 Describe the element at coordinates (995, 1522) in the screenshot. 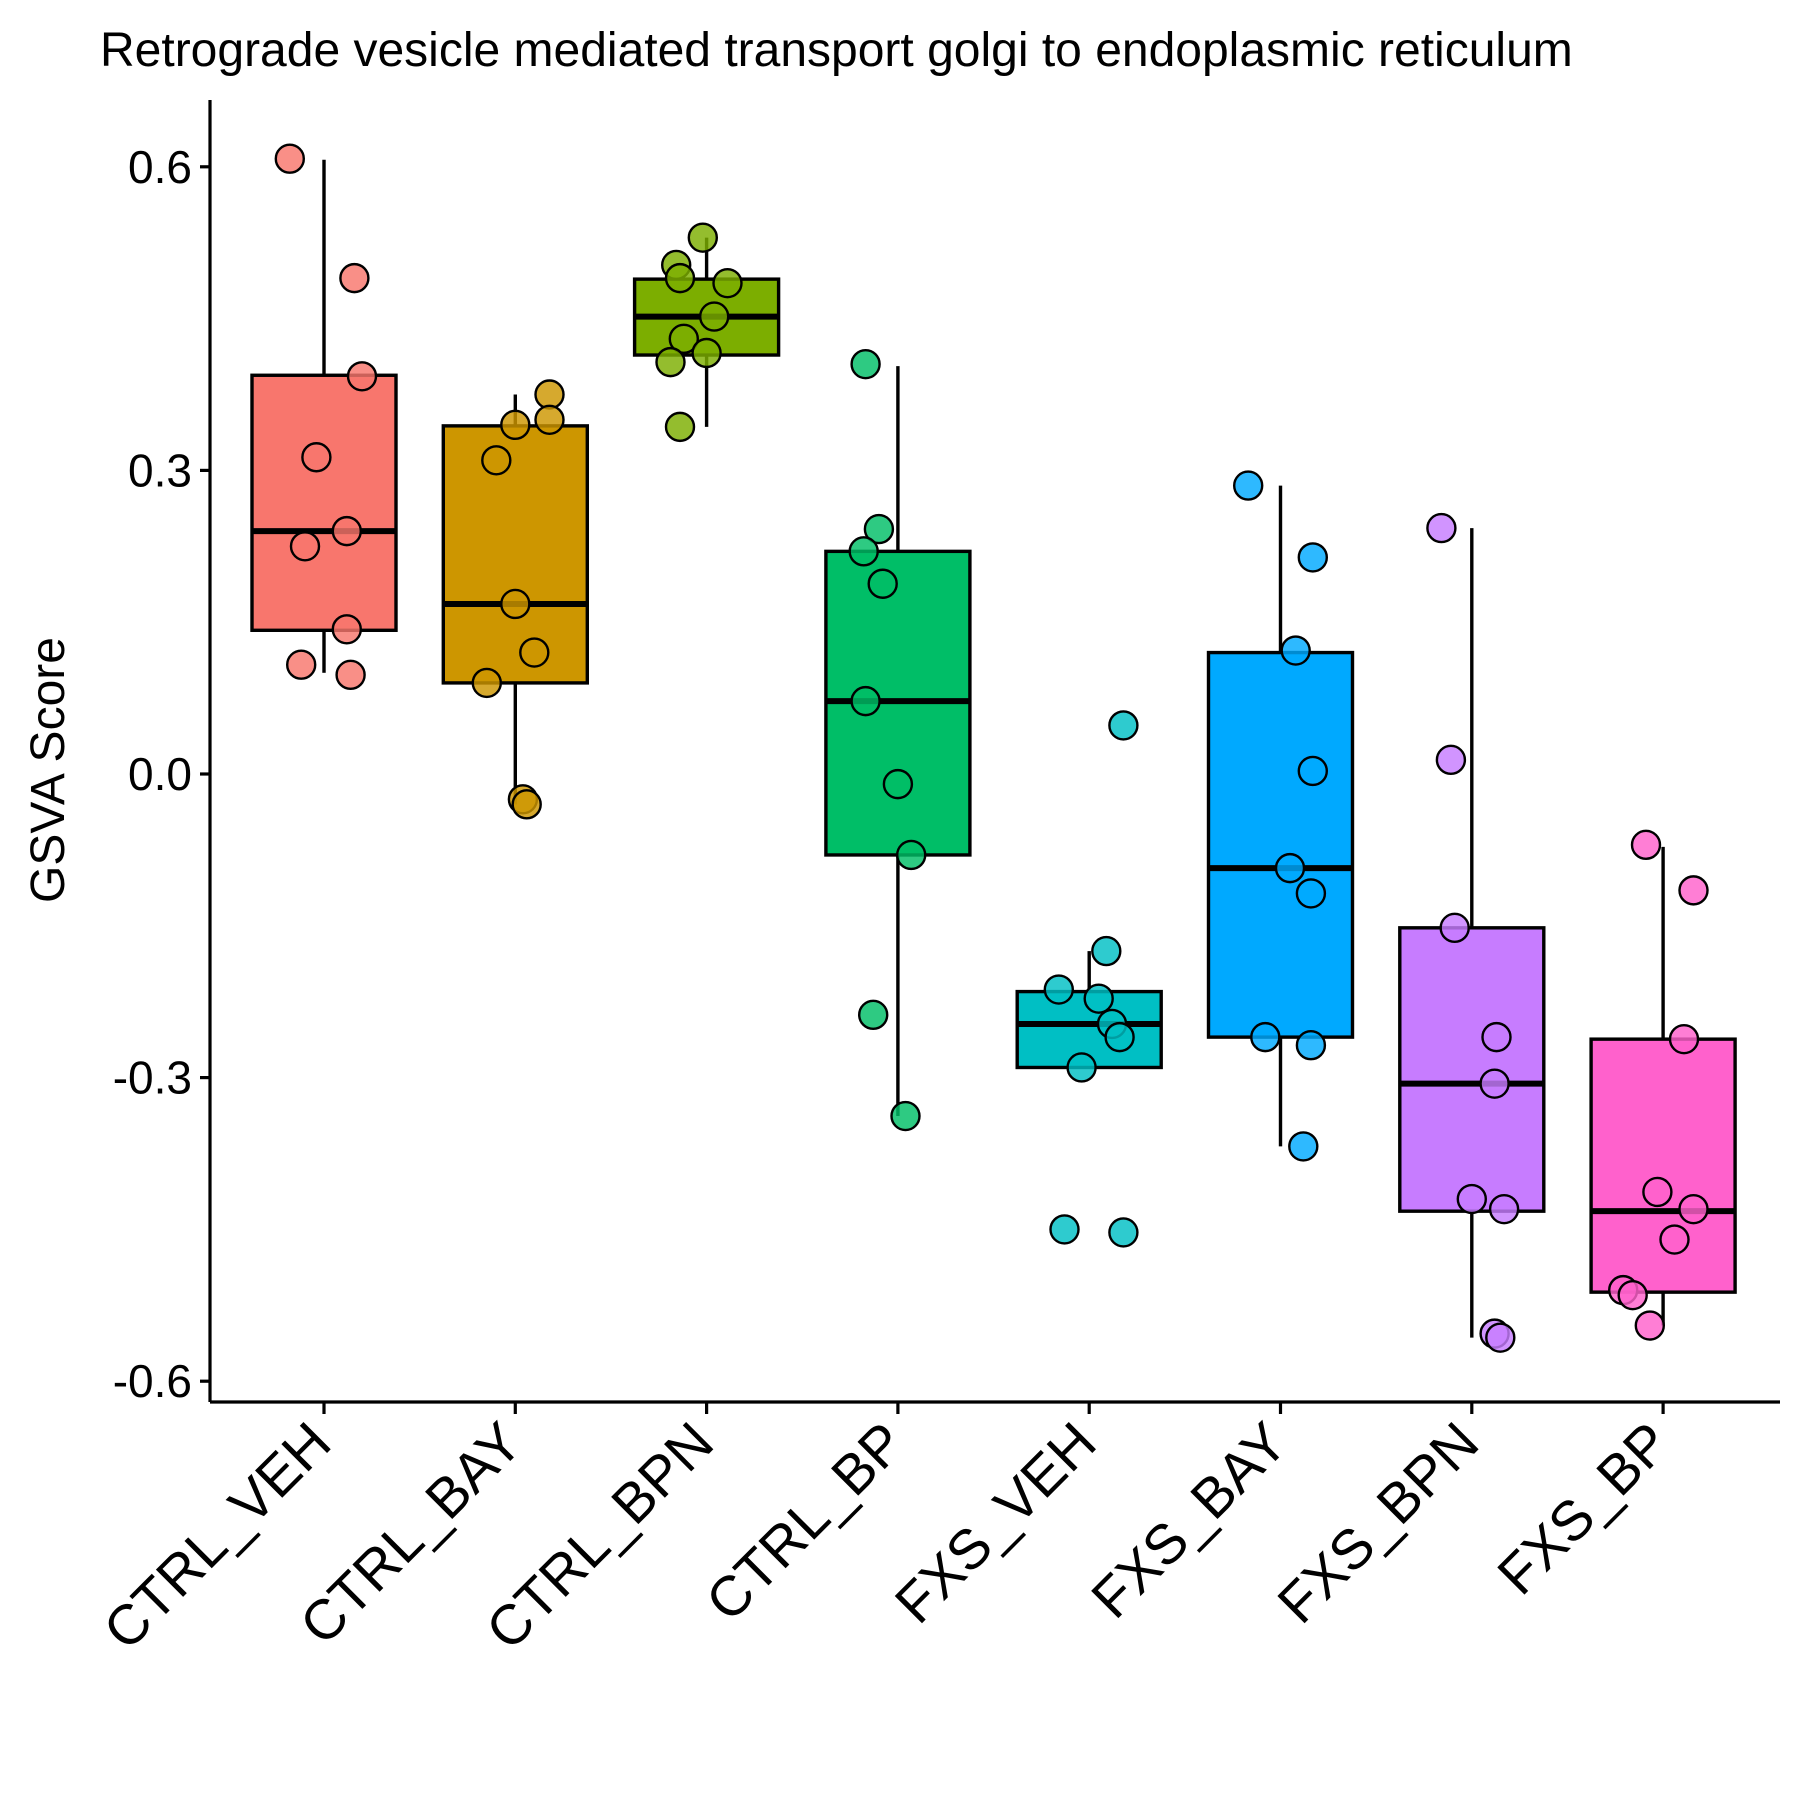

I see `x-tick-label: FXS_VEH` at that location.